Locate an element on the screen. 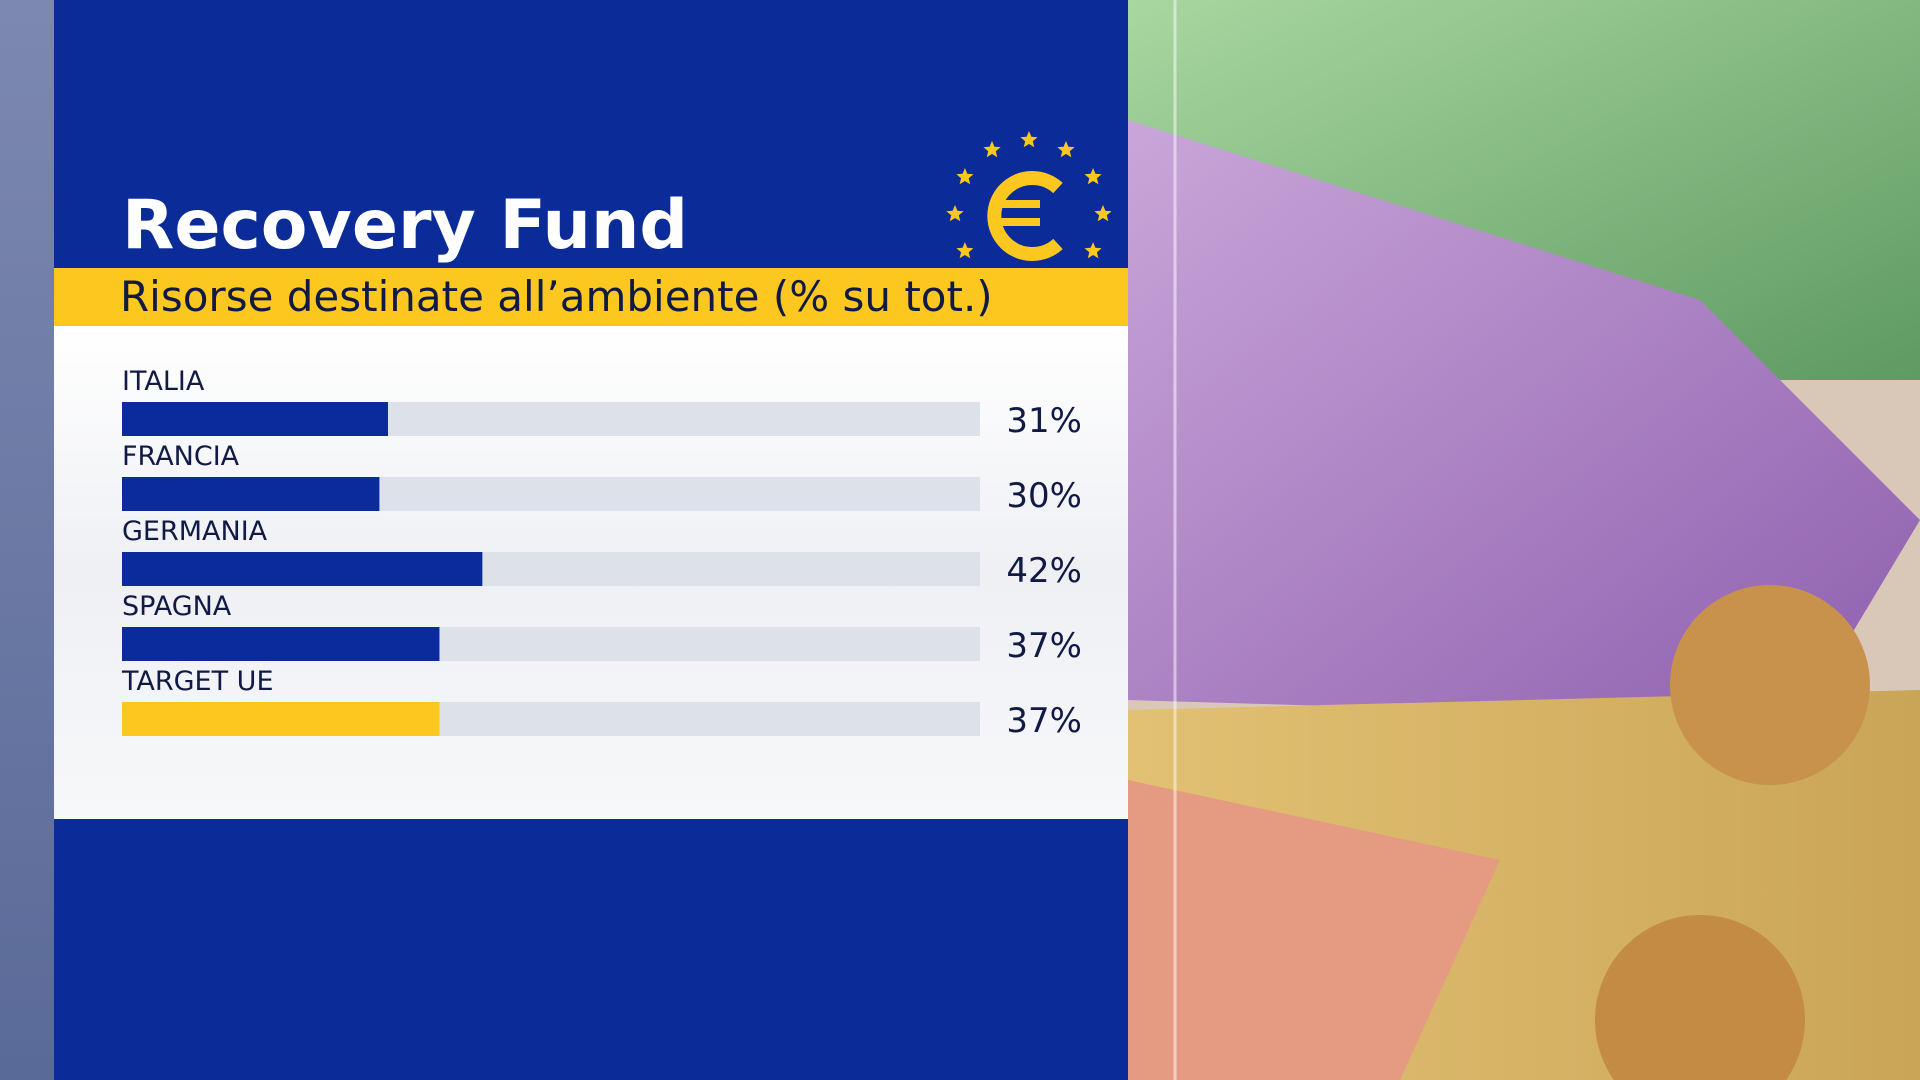  subtitle-band is located at coordinates (591, 297).